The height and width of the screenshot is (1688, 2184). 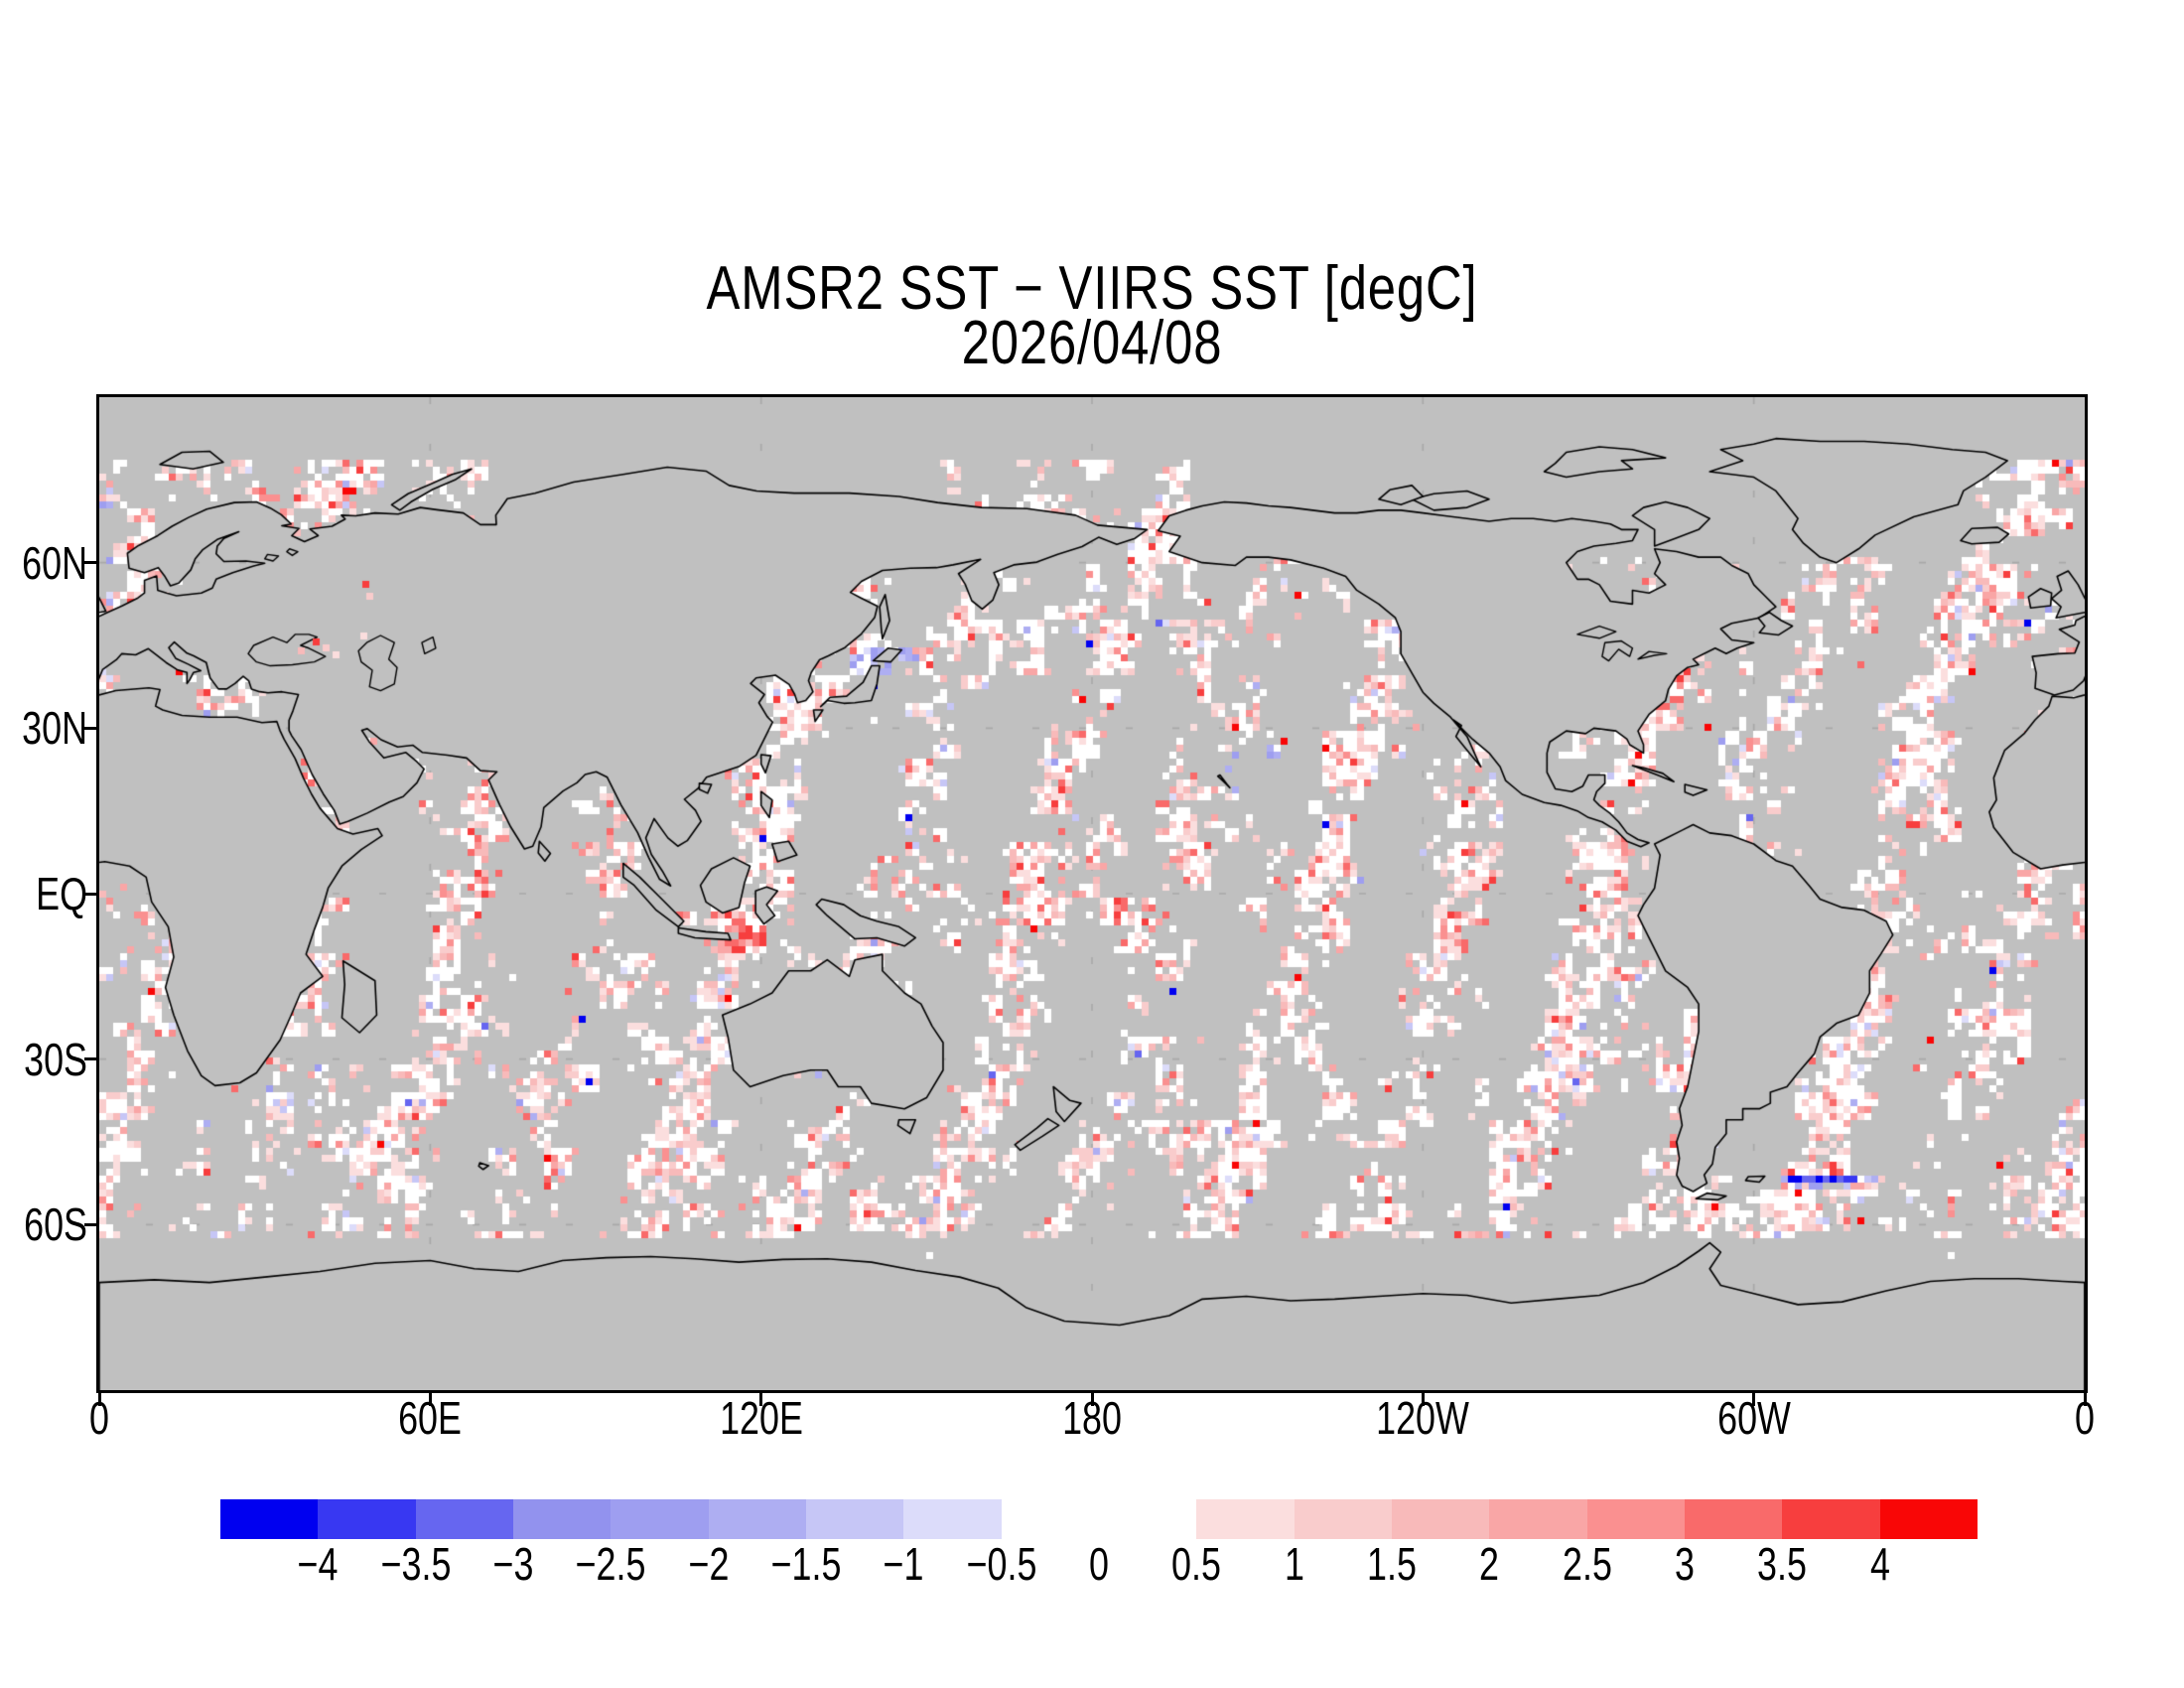 I want to click on plot-title: AMSR2 SST − VIIRS SST [degC] 2026/04/08, so click(x=1092, y=315).